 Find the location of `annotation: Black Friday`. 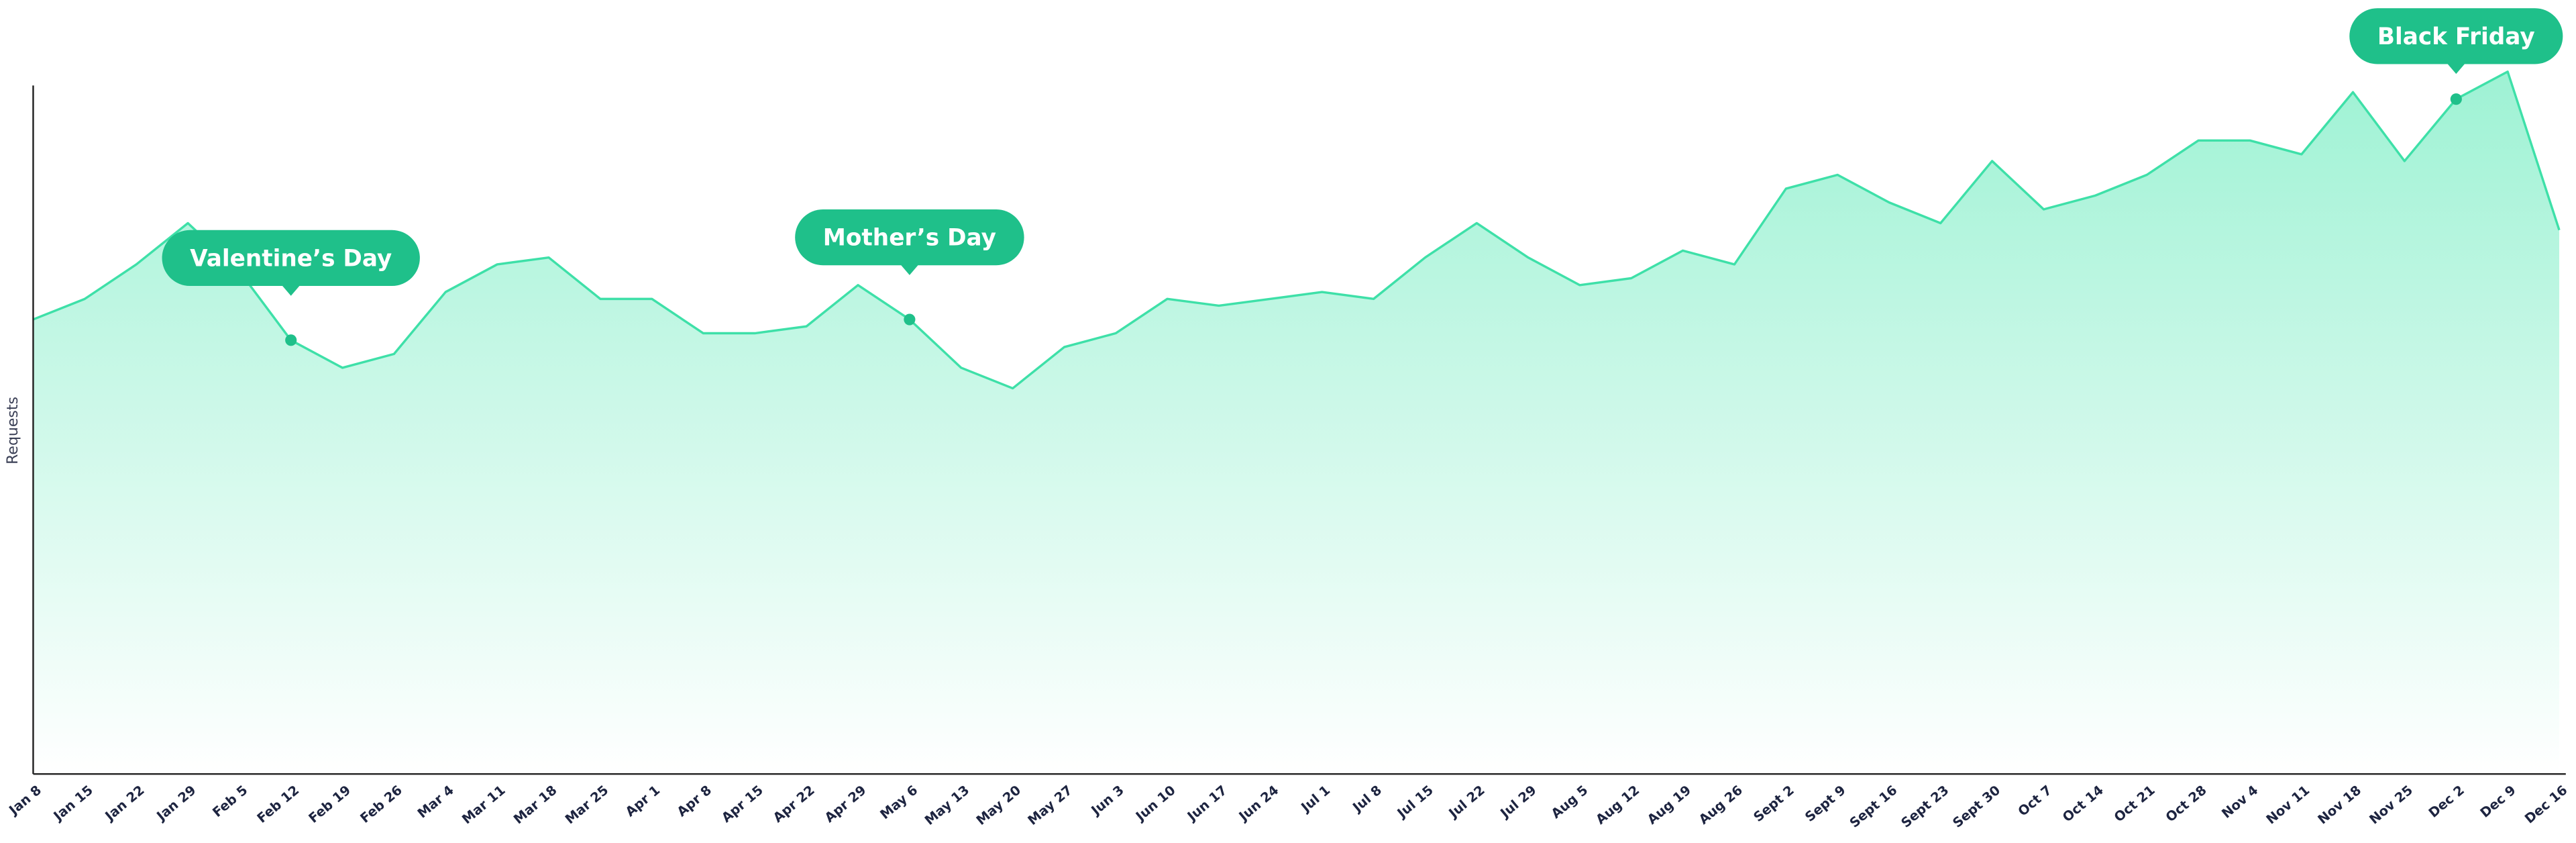

annotation: Black Friday is located at coordinates (2456, 41).